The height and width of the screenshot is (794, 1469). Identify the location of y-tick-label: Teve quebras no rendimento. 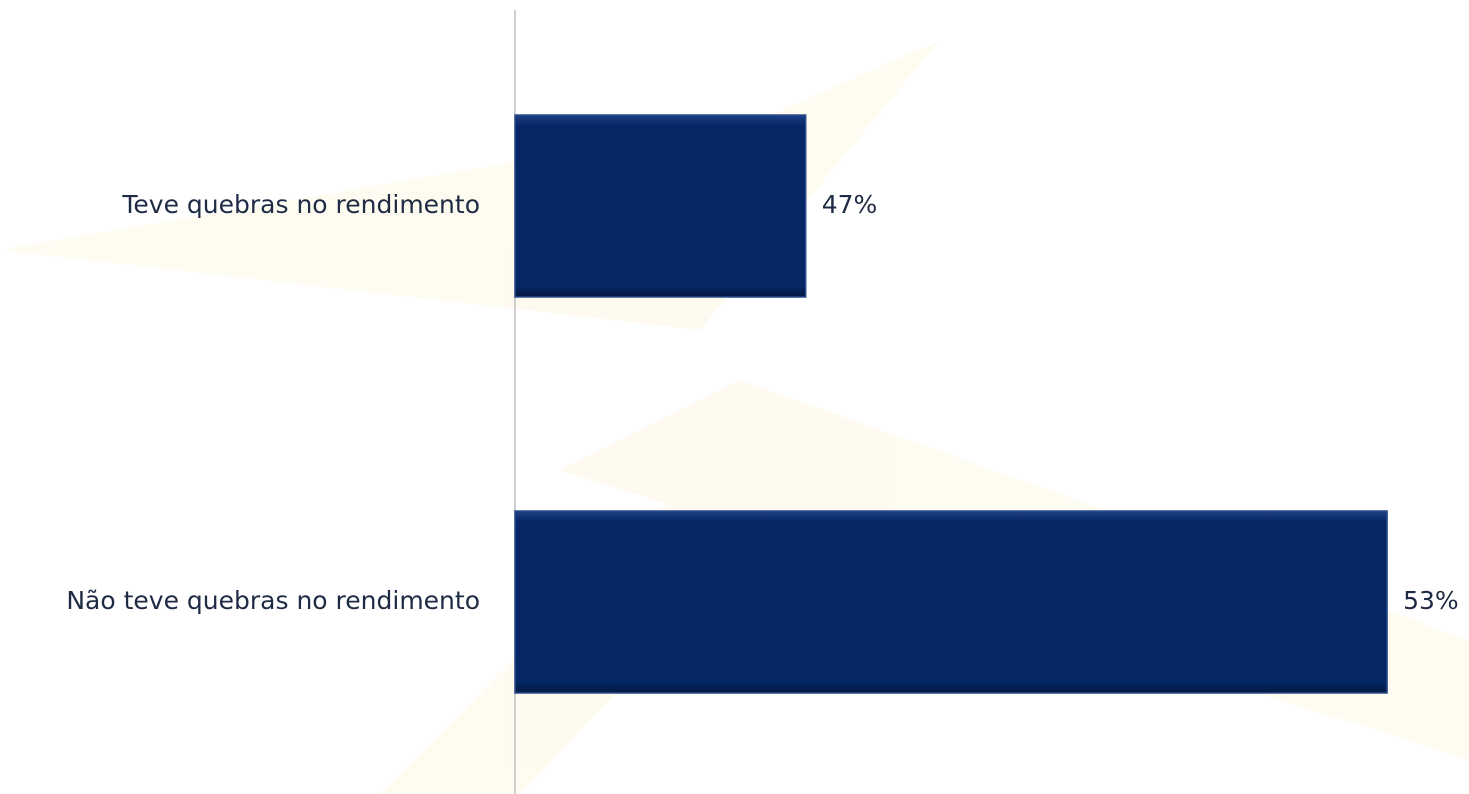
(300, 204).